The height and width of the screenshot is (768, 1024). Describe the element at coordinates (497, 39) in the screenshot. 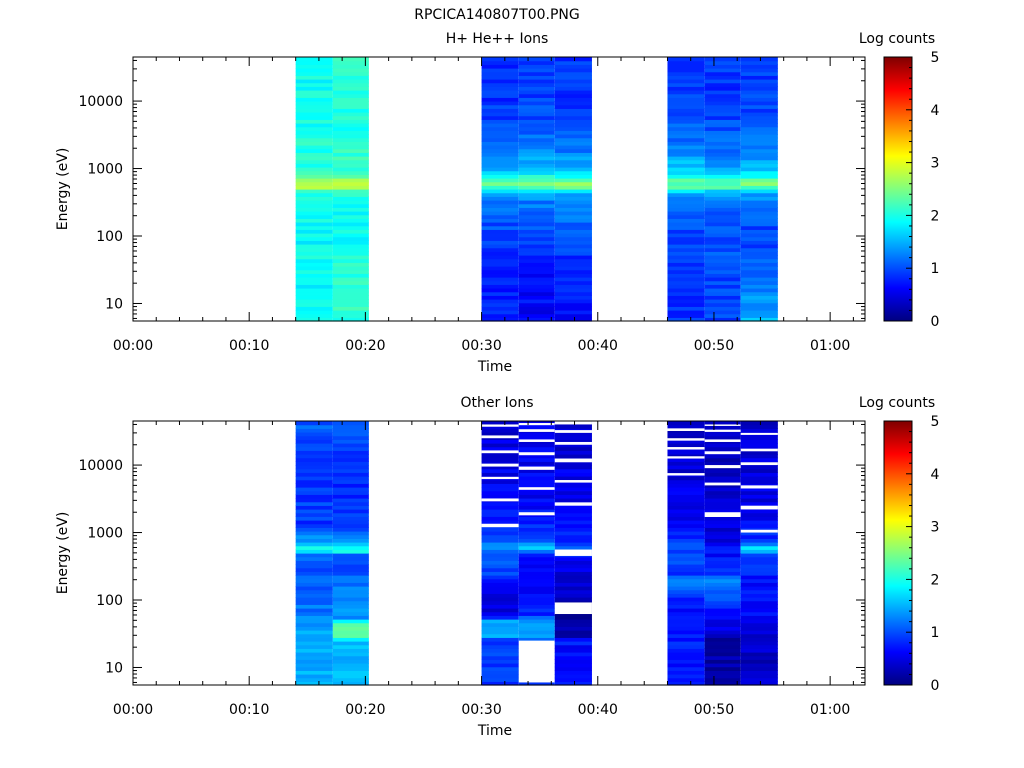

I see `panel-title: H+ He++ Ions` at that location.